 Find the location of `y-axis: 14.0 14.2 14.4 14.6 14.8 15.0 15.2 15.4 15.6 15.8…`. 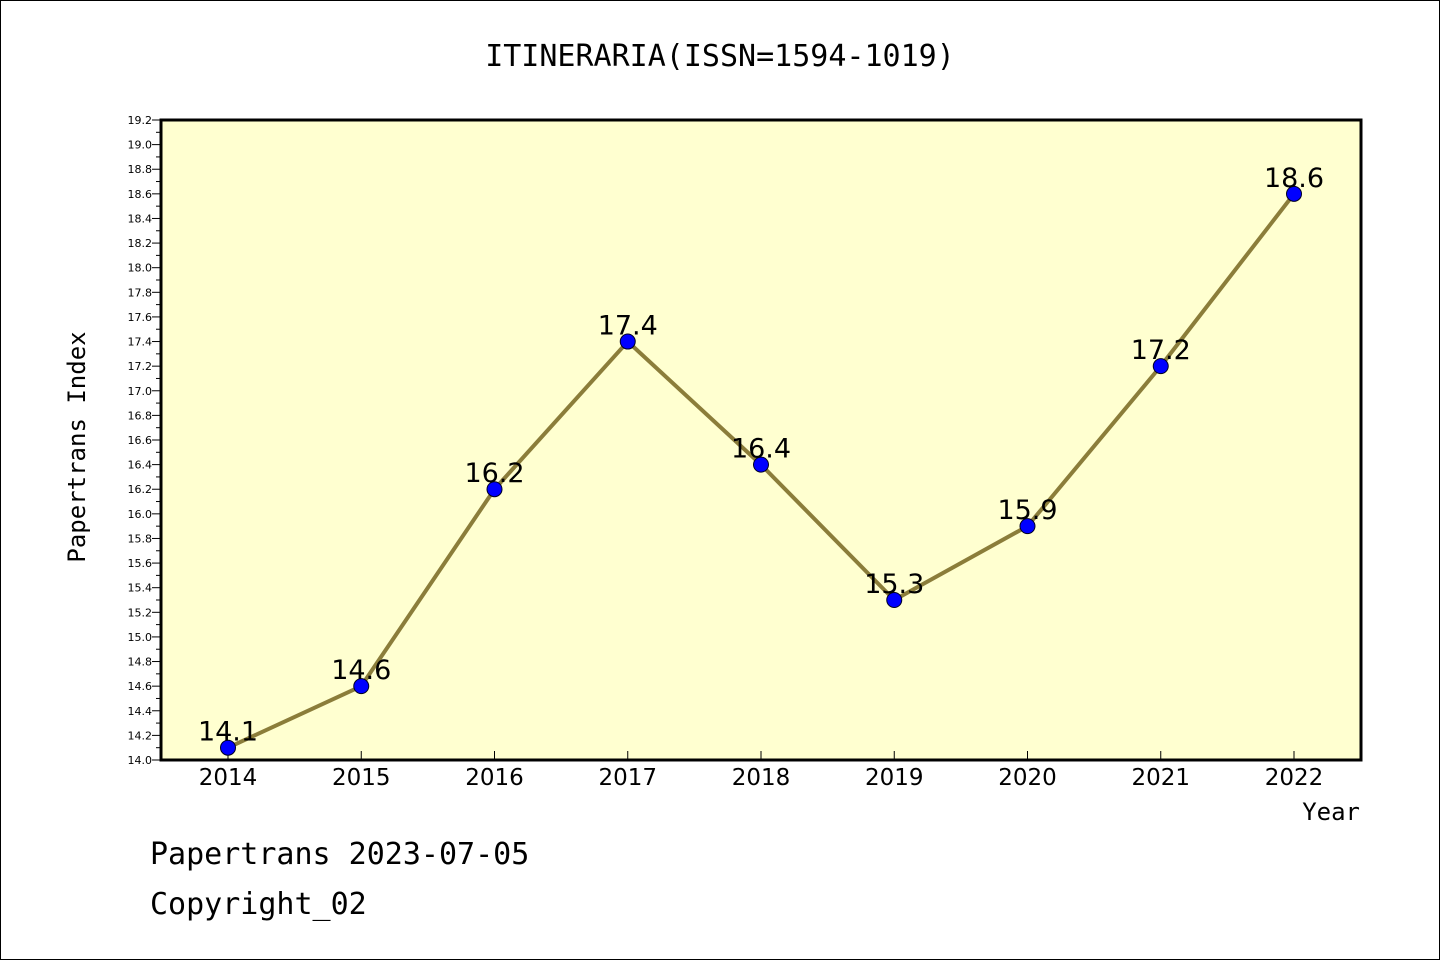

y-axis: 14.0 14.2 14.4 14.6 14.8 15.0 15.2 15.4 15.6 15.8… is located at coordinates (144, 440).